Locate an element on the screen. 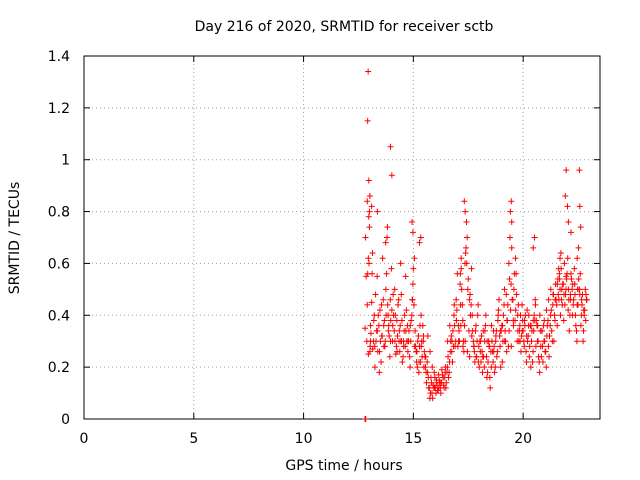 The width and height of the screenshot is (640, 480). x-tick-label: 5 is located at coordinates (193, 439).